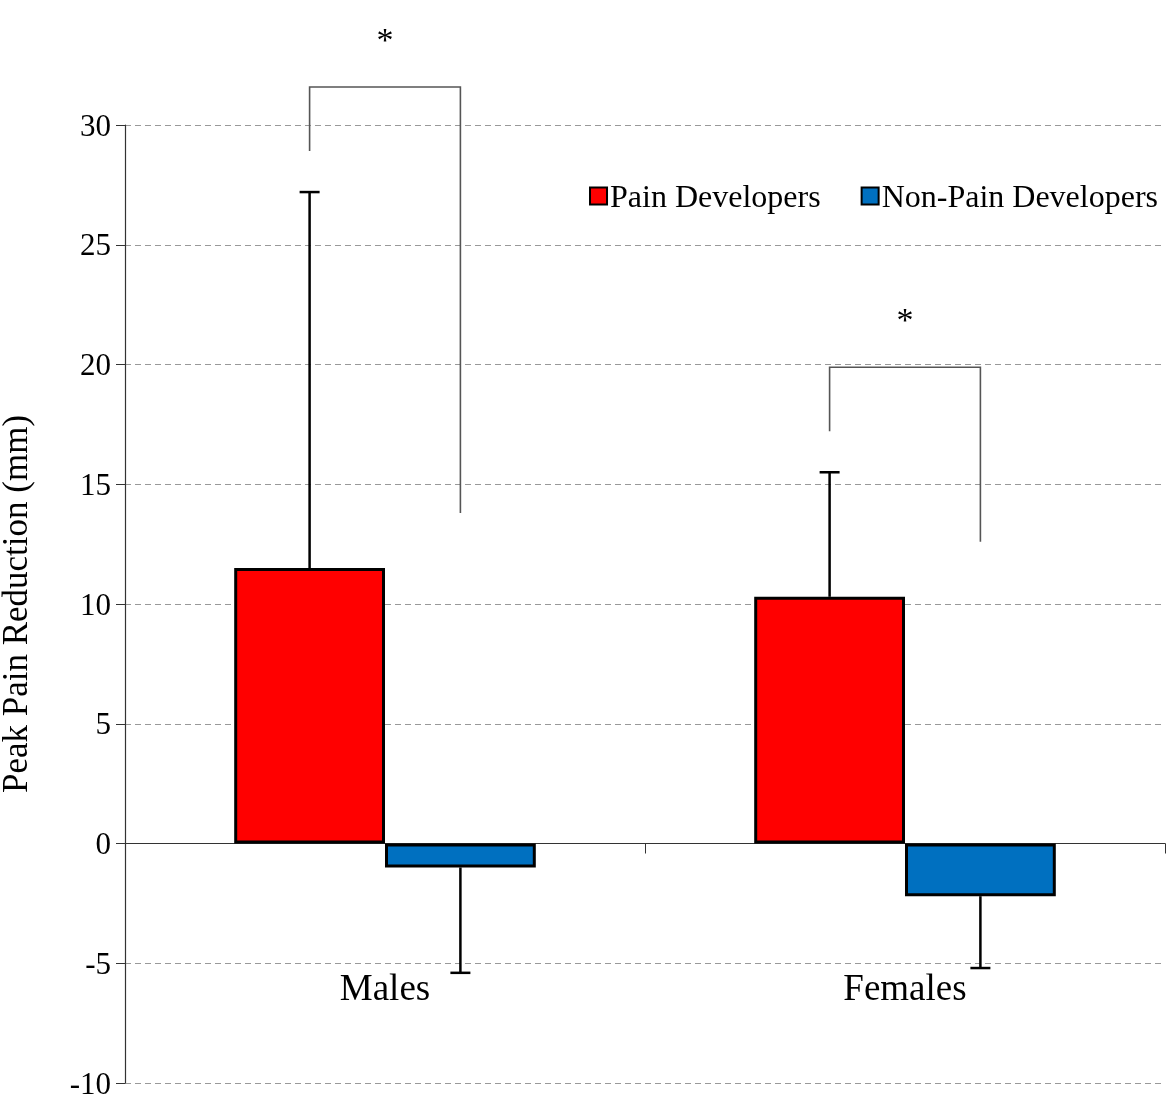 The image size is (1169, 1101). I want to click on y-tick-label: 10, so click(95, 604).